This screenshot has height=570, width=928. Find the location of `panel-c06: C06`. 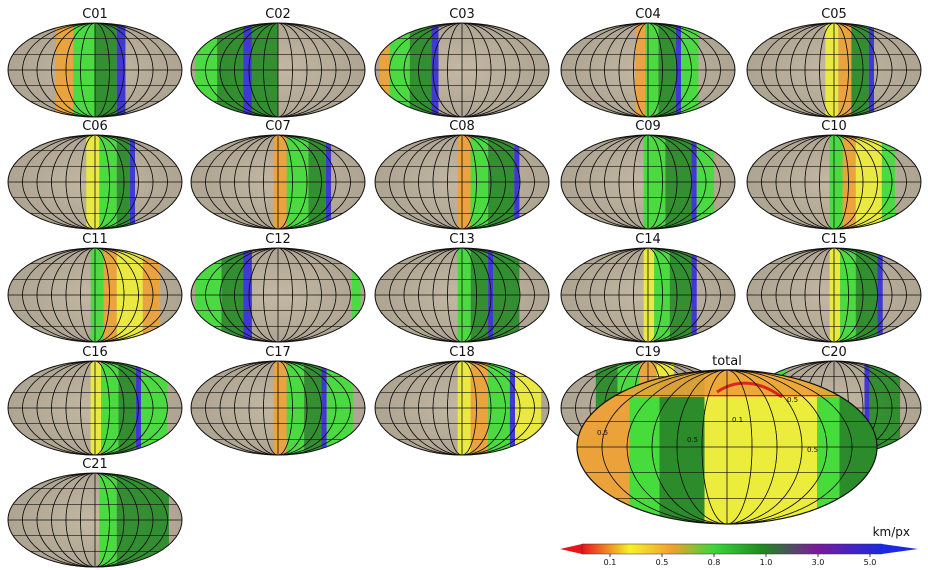

panel-c06: C06 is located at coordinates (95, 174).